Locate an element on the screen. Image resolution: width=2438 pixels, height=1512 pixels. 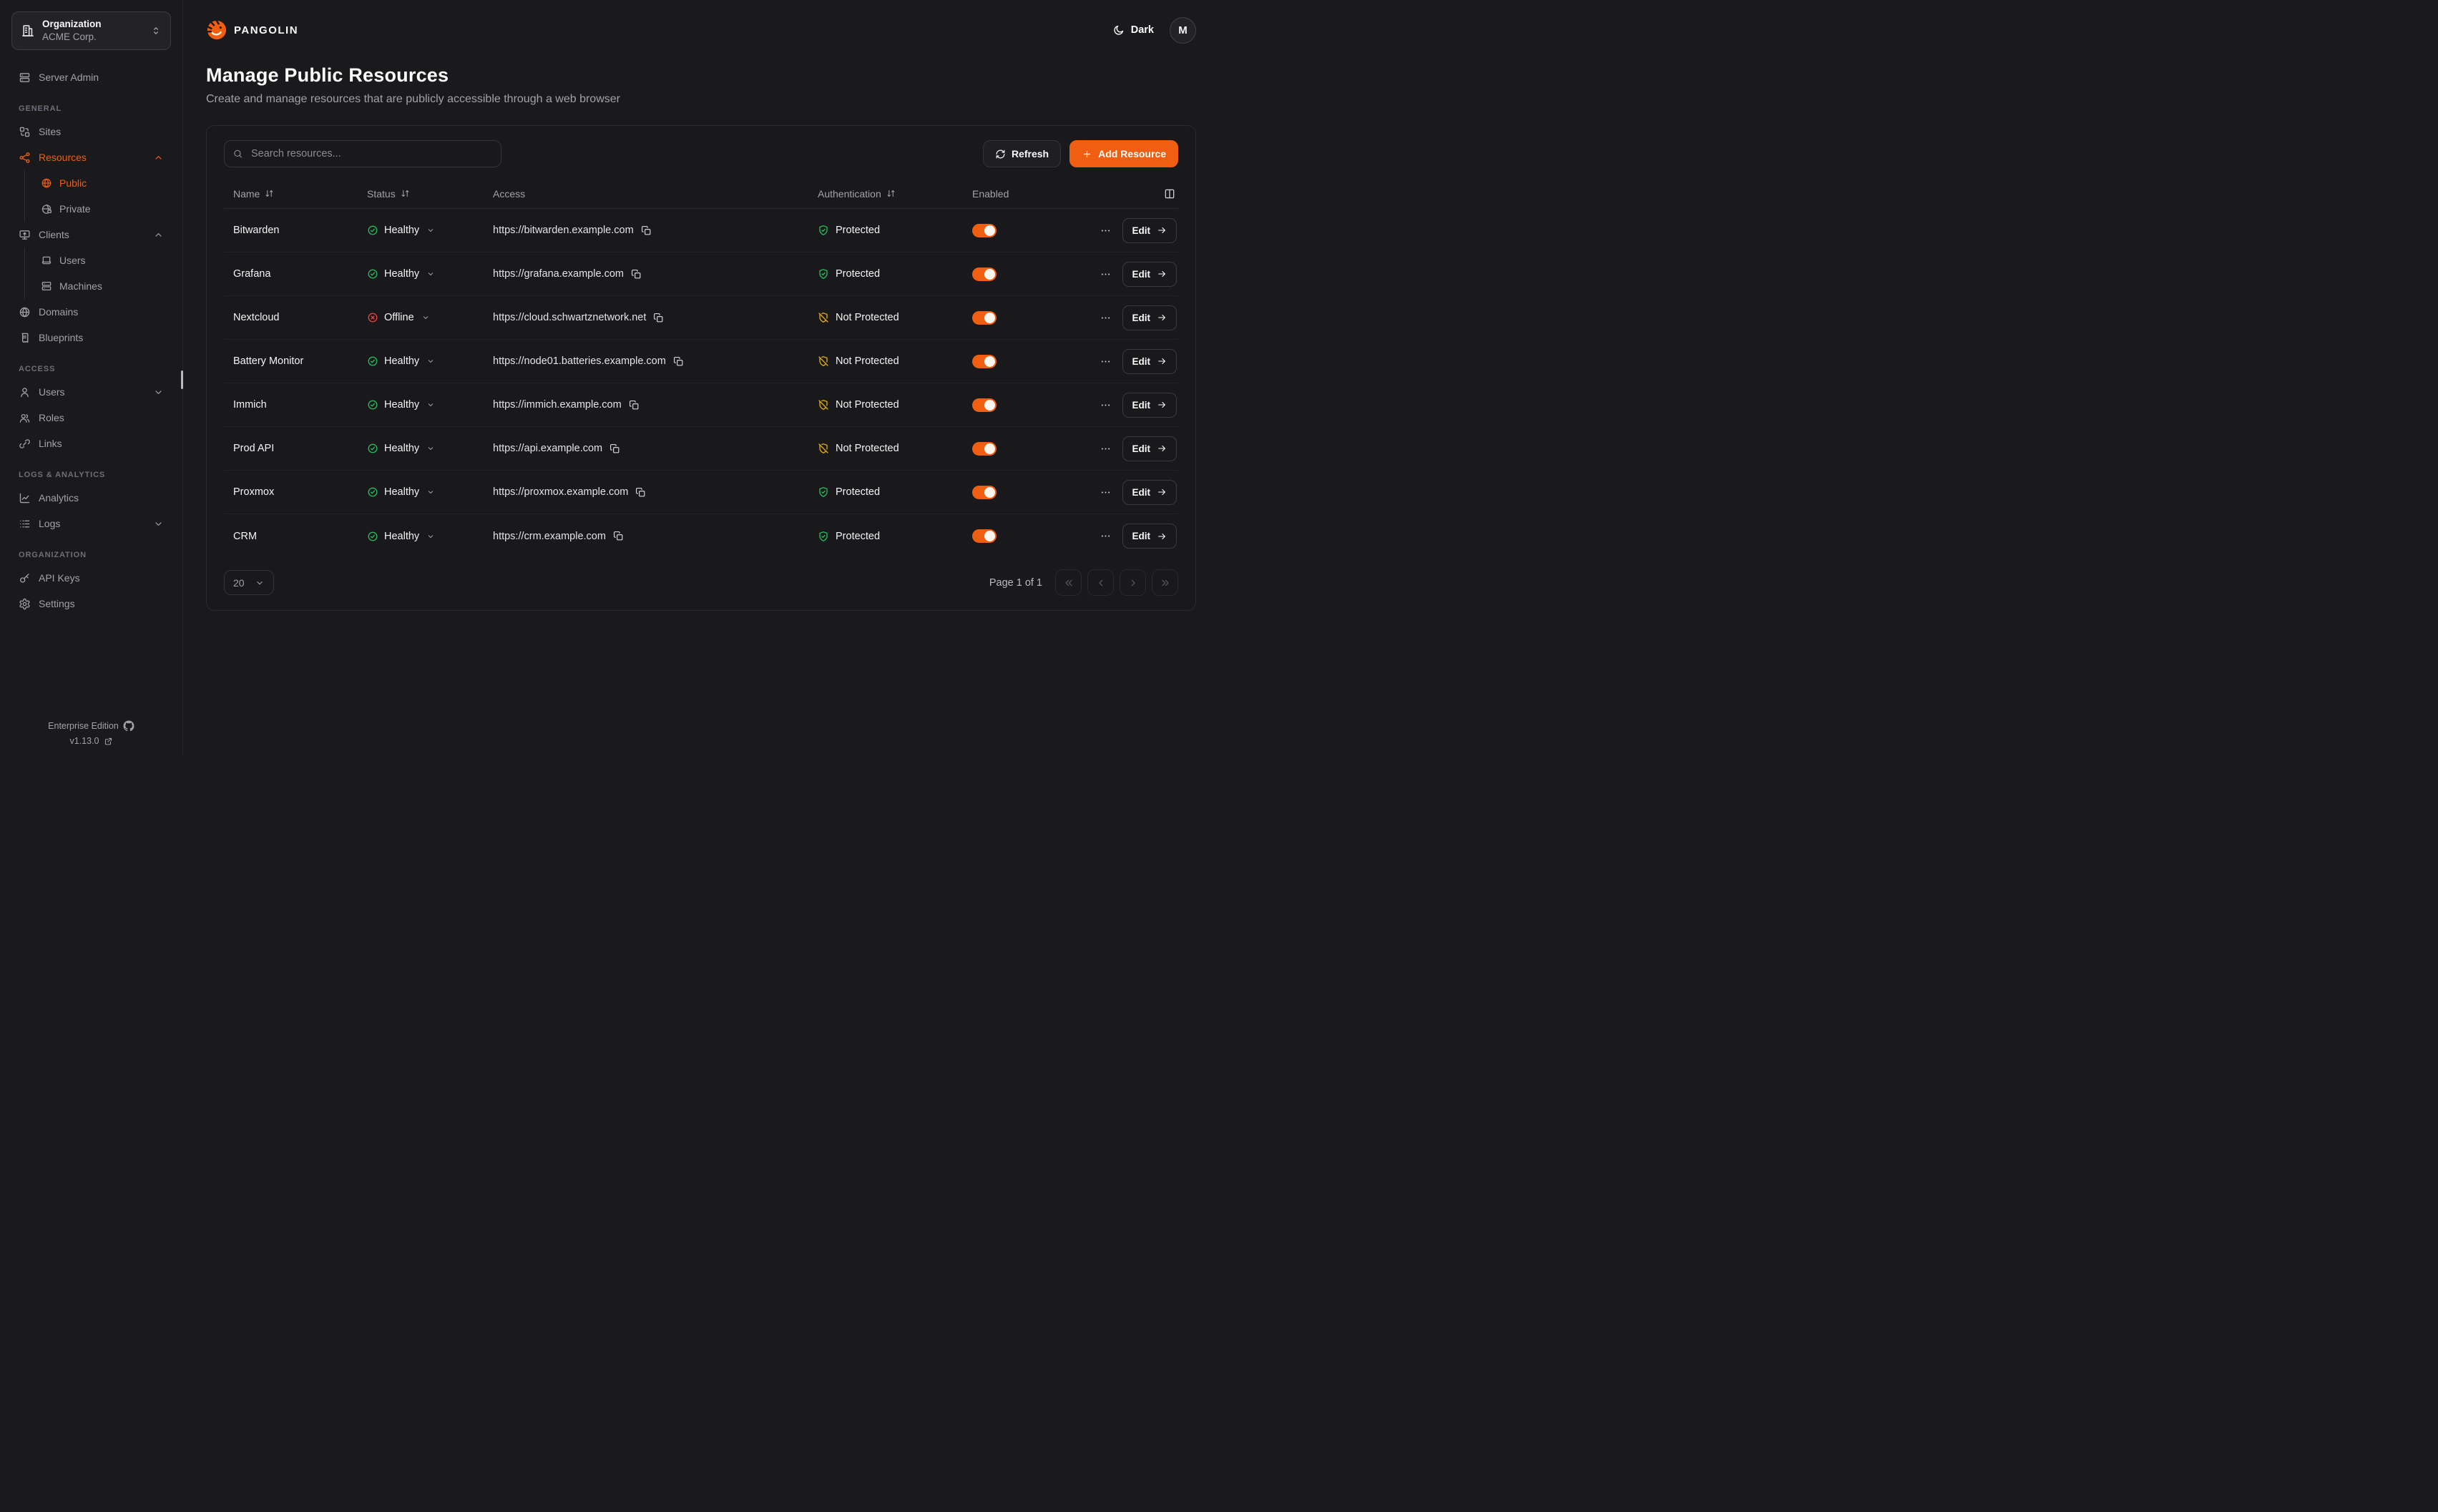
column-visibility-button is located at coordinates (1169, 194).